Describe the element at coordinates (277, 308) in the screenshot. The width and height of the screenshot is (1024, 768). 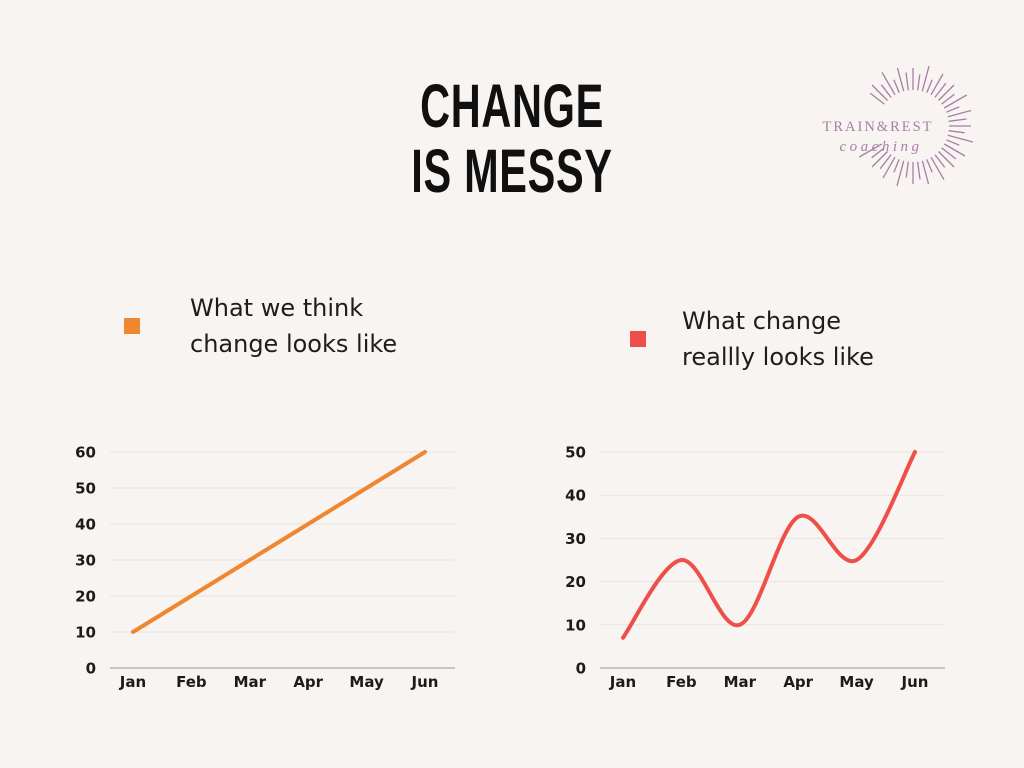
I see `legend-expectation-line1: What we think` at that location.